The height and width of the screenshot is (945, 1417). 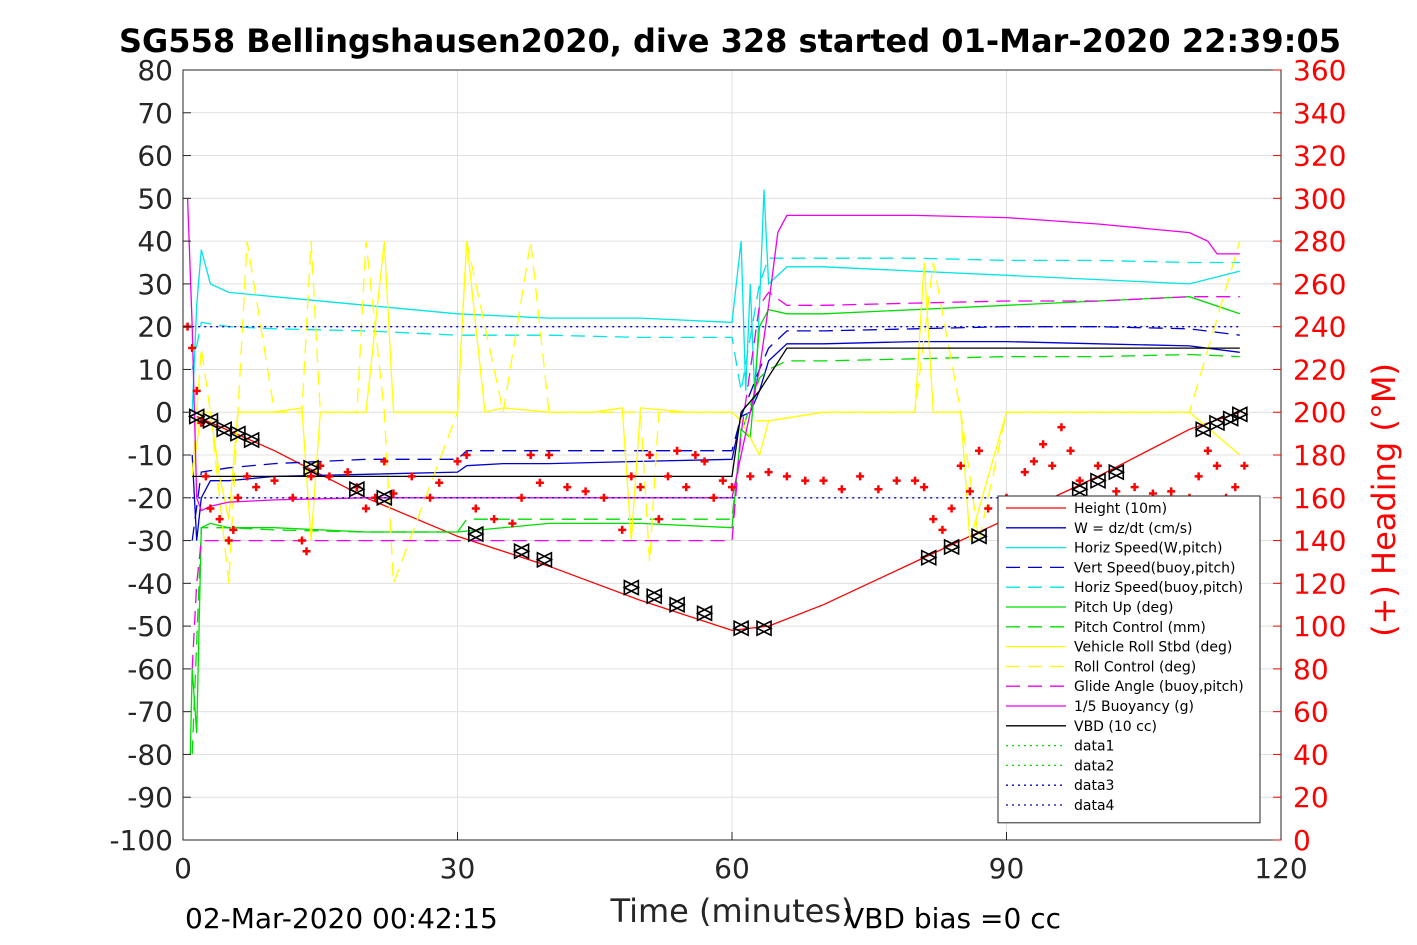 I want to click on x-tick-label: 30, so click(x=458, y=868).